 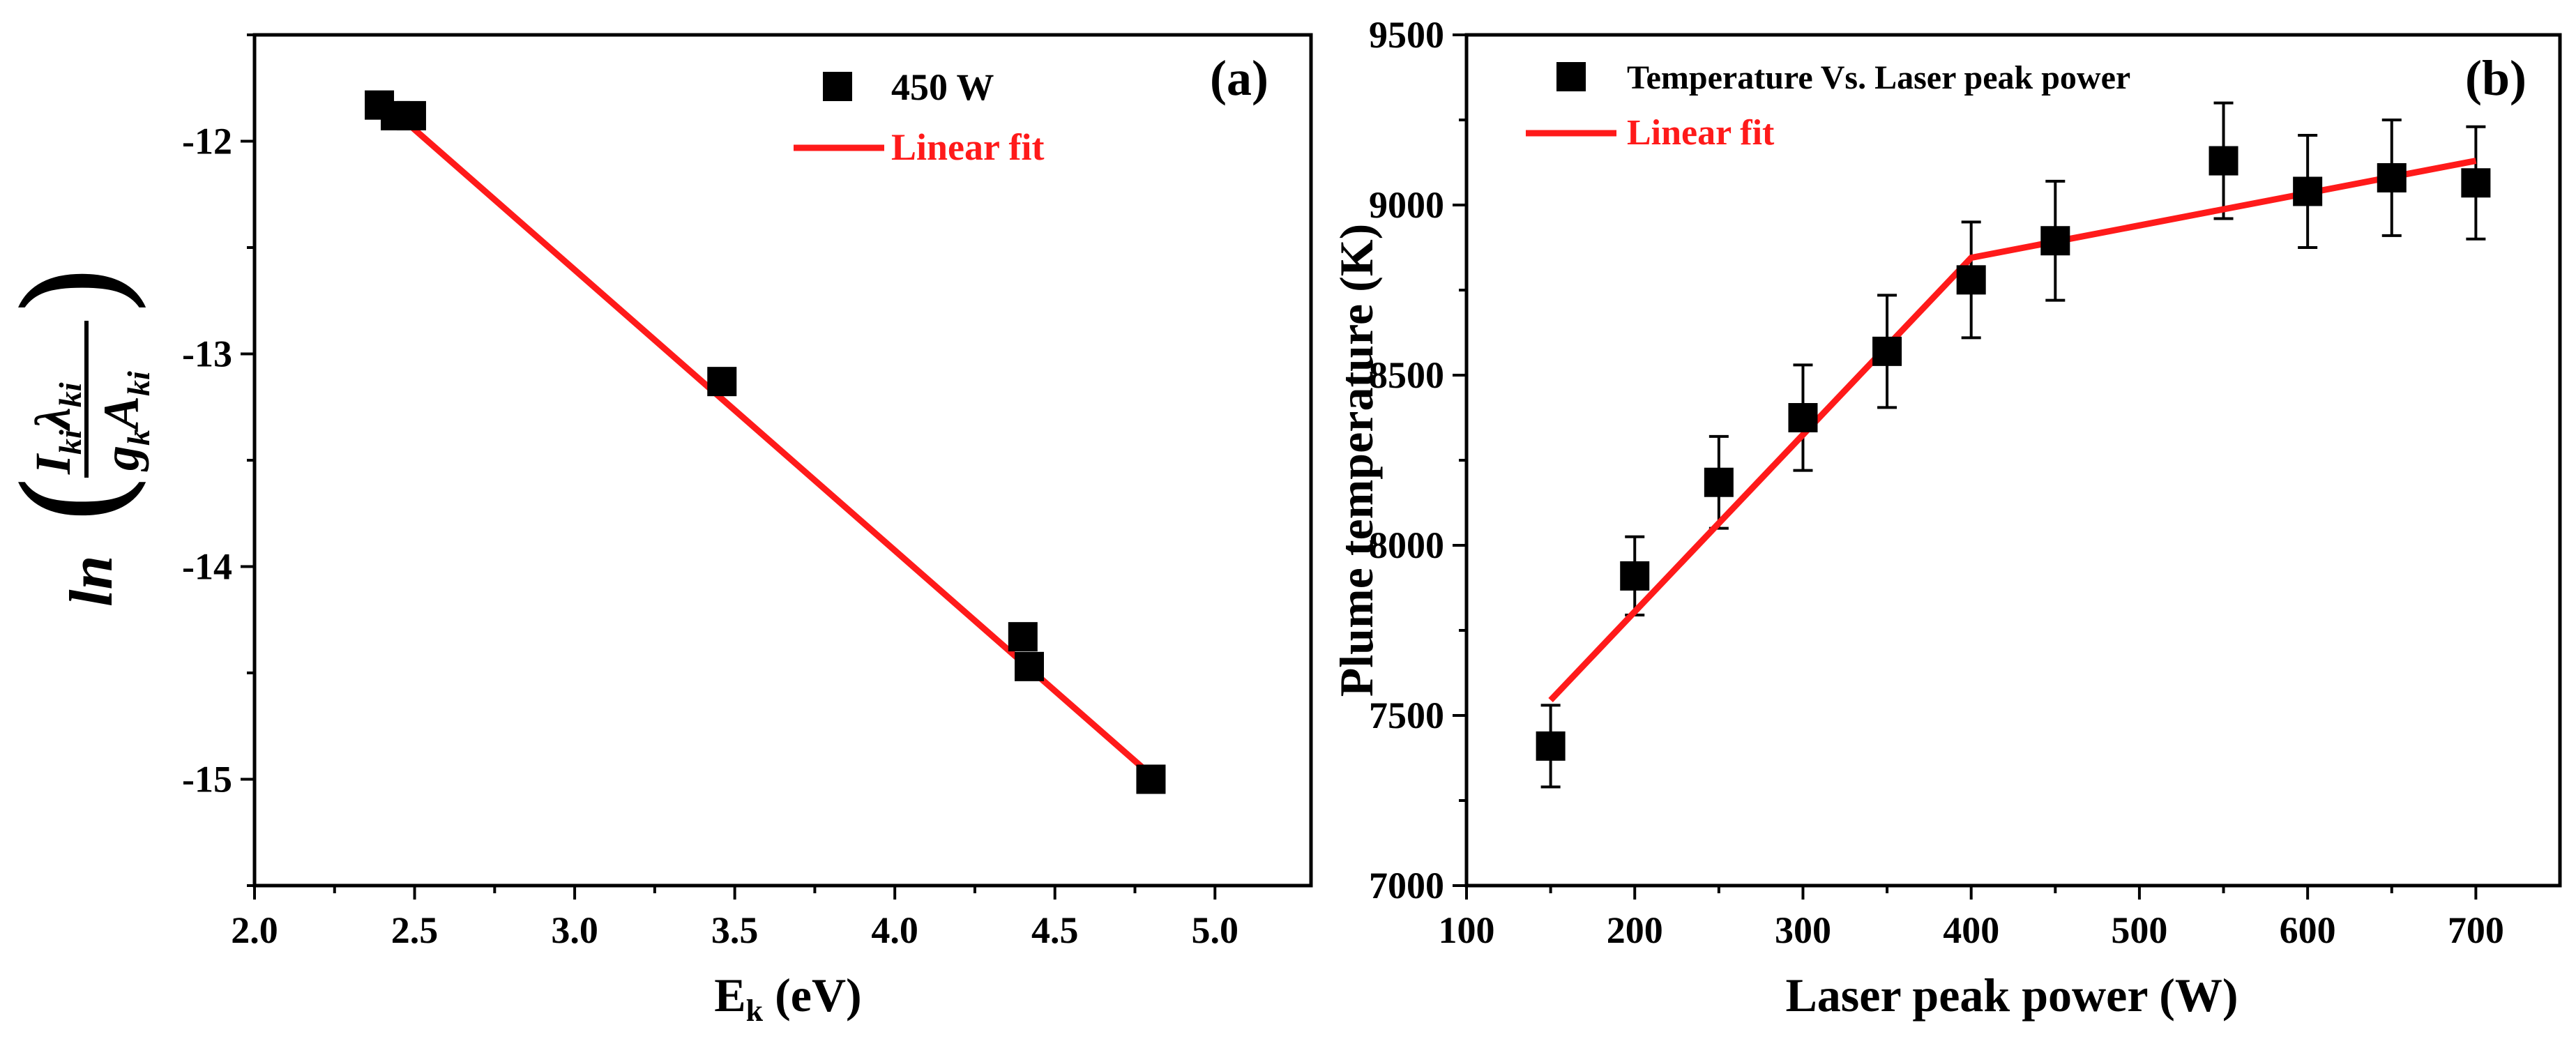 What do you see at coordinates (124, 421) in the screenshot?
I see `svg-text: gkAki` at bounding box center [124, 421].